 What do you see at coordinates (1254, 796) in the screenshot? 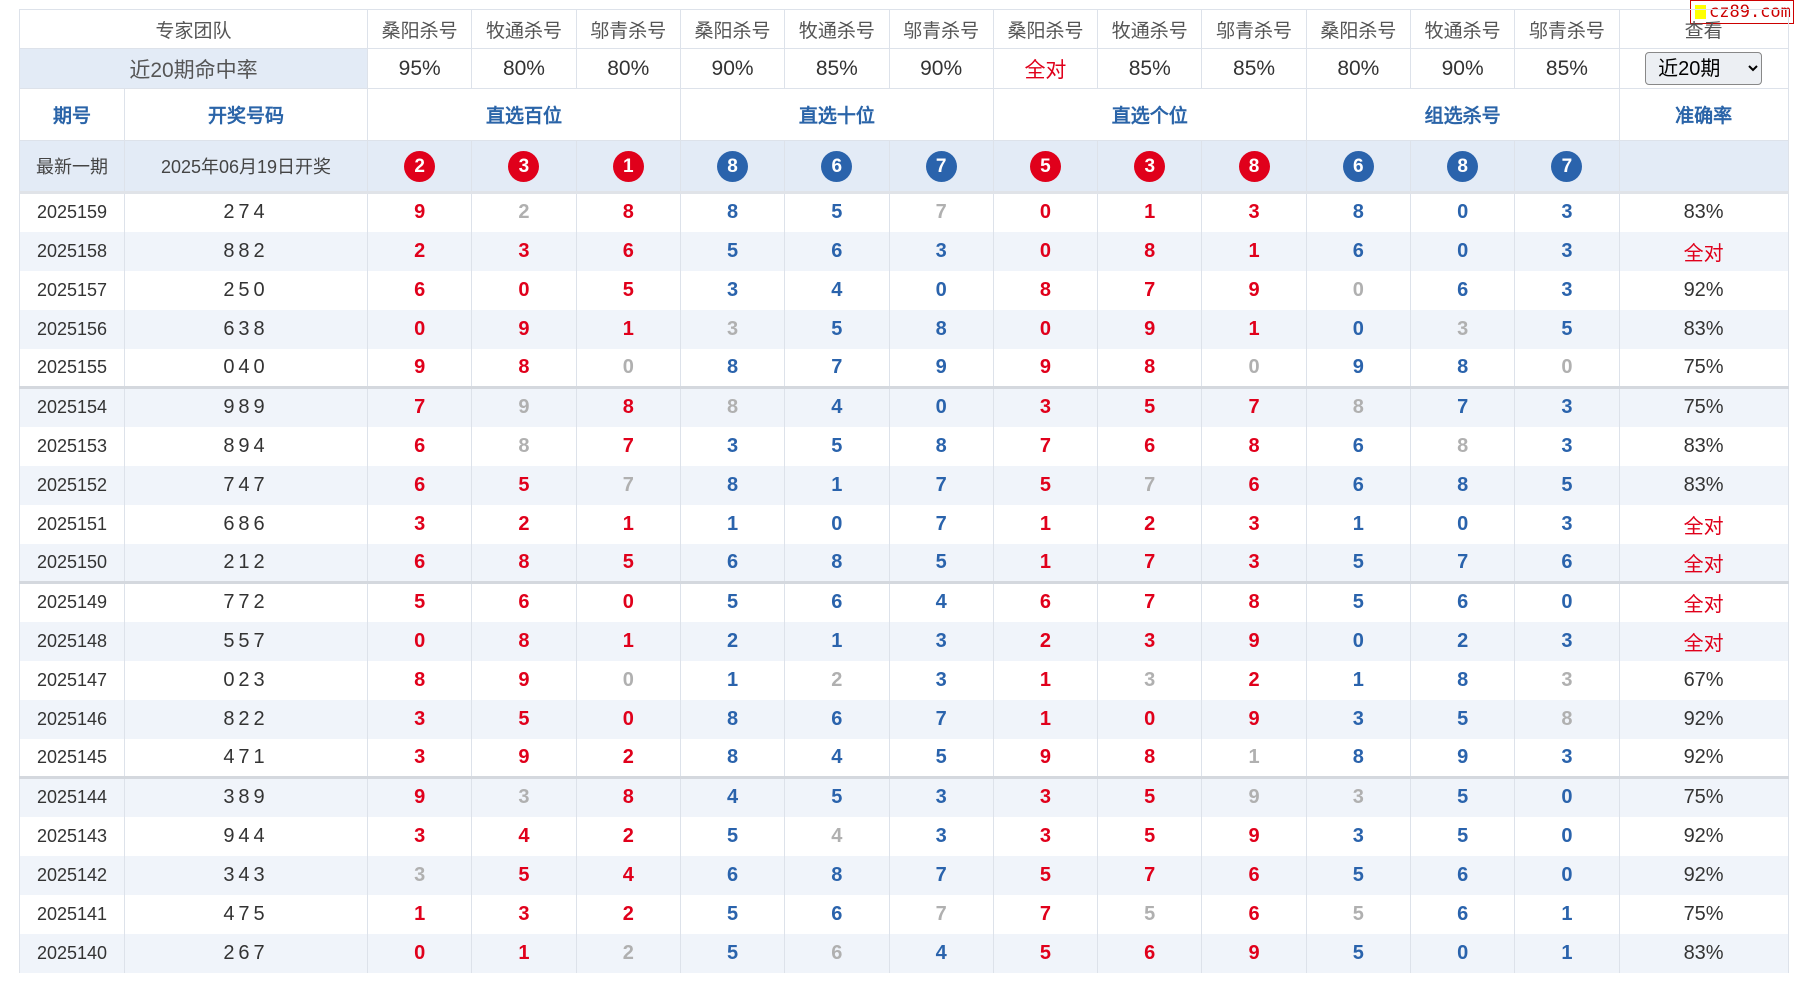
I see `kill-number-miss: 9` at bounding box center [1254, 796].